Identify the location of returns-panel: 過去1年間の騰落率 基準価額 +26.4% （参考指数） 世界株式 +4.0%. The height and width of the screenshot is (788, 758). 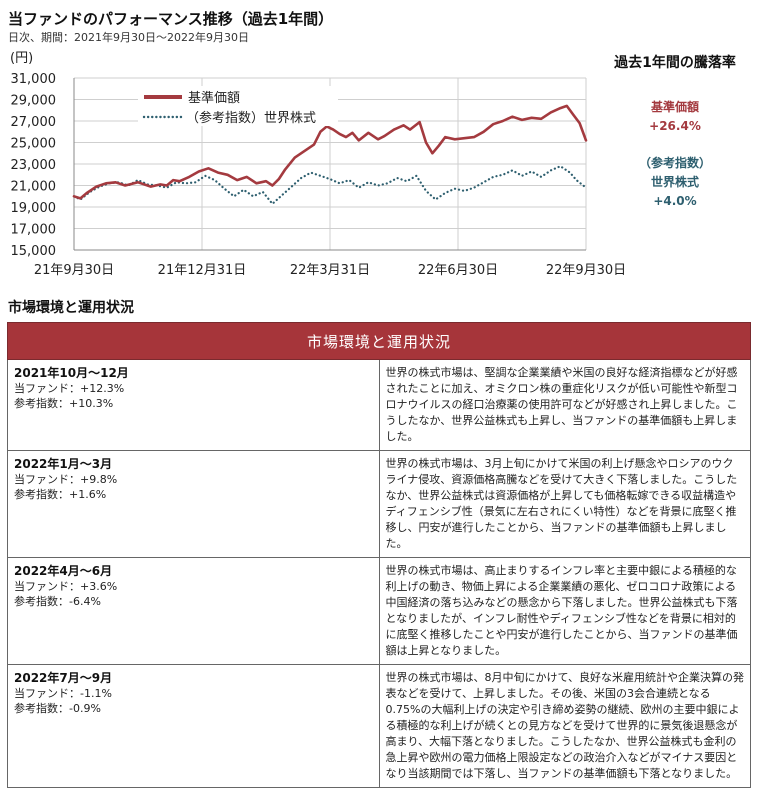
(675, 131).